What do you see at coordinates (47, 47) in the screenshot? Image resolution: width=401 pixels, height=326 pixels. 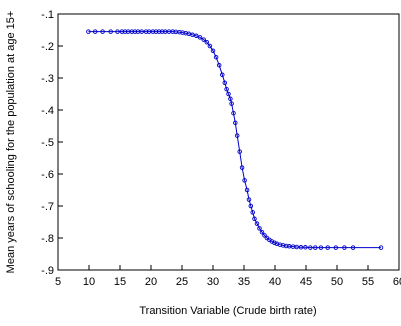 I see `y-tick-label: -.2` at bounding box center [47, 47].